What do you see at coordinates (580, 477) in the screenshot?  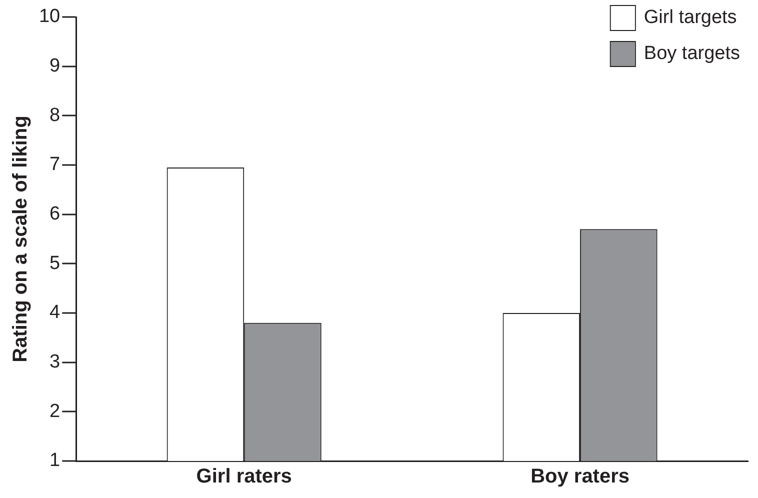 I see `x-tick-label: Boy raters` at bounding box center [580, 477].